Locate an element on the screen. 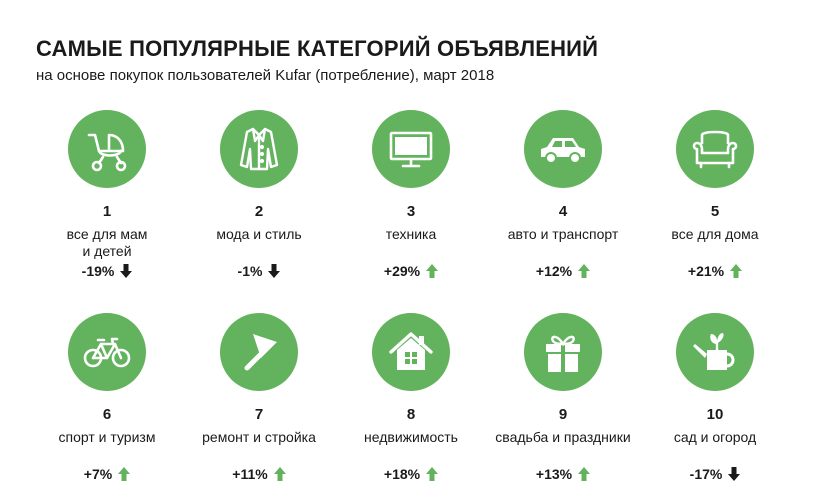  category-change: +13% is located at coordinates (563, 474).